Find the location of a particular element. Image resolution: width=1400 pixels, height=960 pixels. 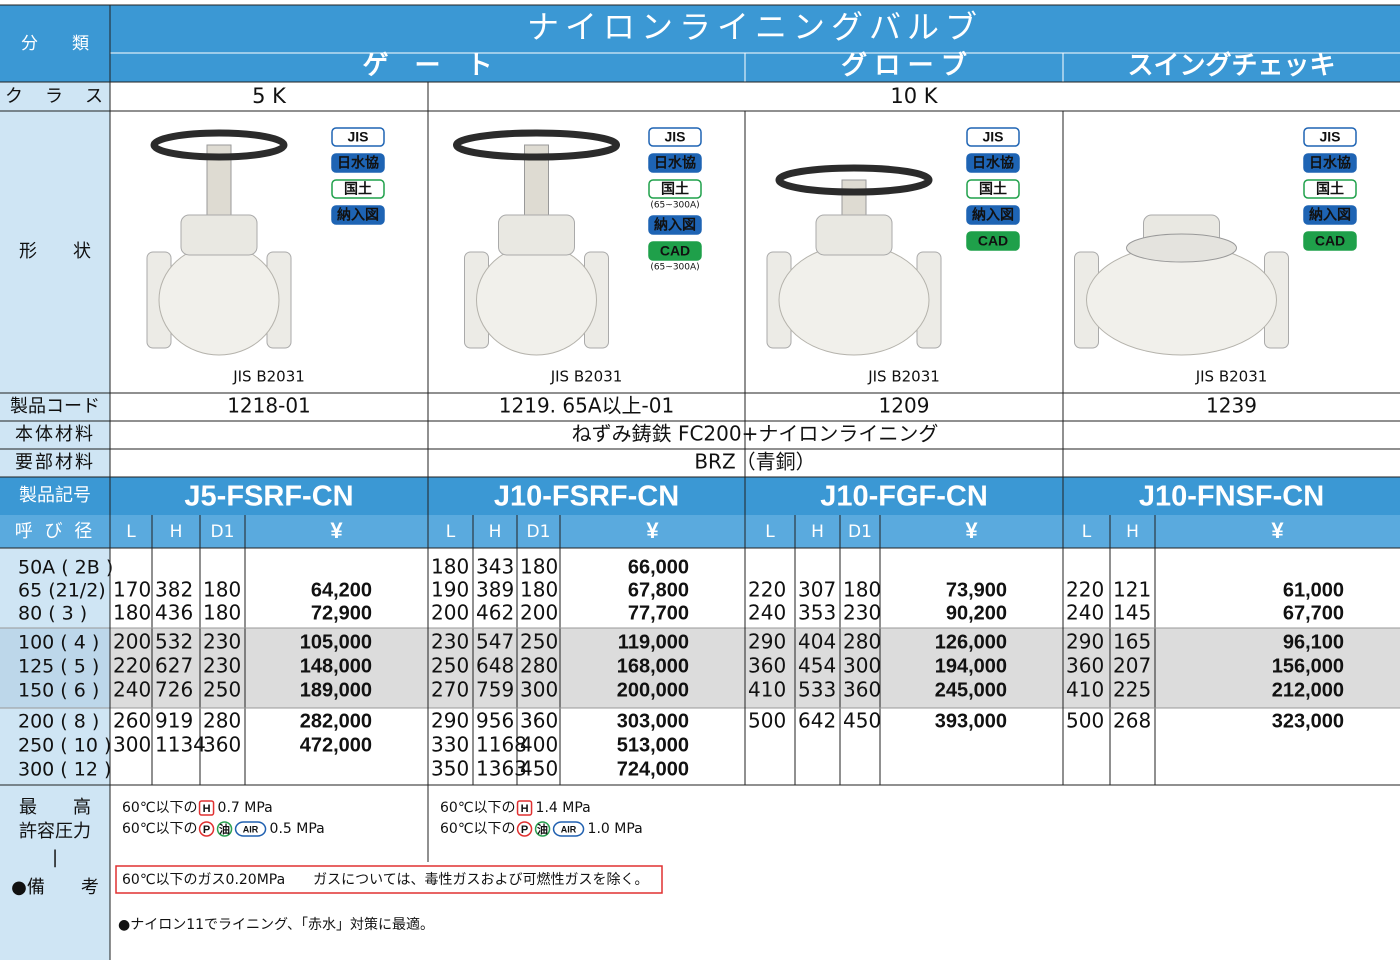

badge-text: 日水協 is located at coordinates (993, 163).